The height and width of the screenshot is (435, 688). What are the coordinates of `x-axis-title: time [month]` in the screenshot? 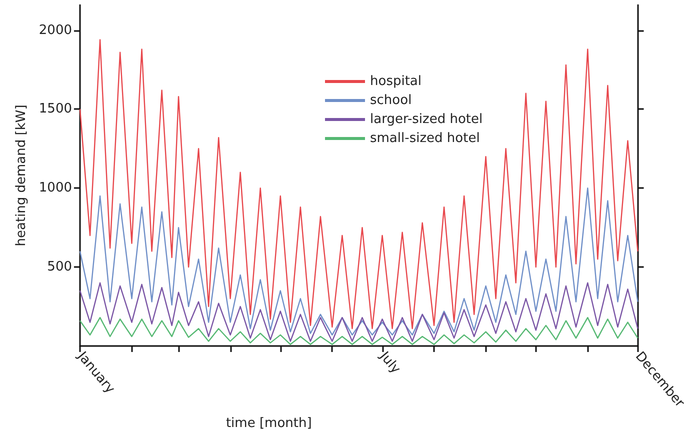 It's located at (269, 423).